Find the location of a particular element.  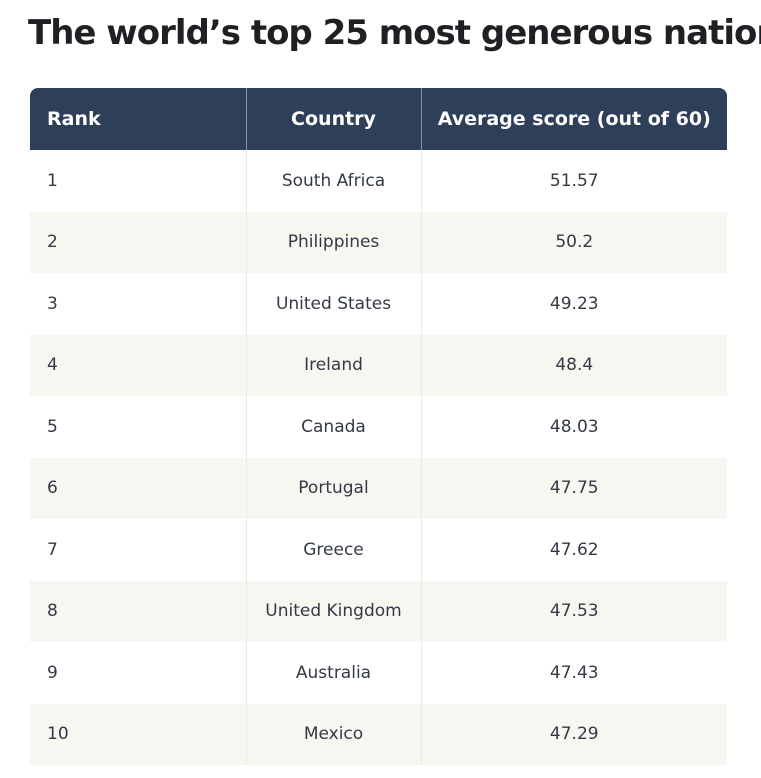

table-row: 5 Canada 48.03 is located at coordinates (378, 427).